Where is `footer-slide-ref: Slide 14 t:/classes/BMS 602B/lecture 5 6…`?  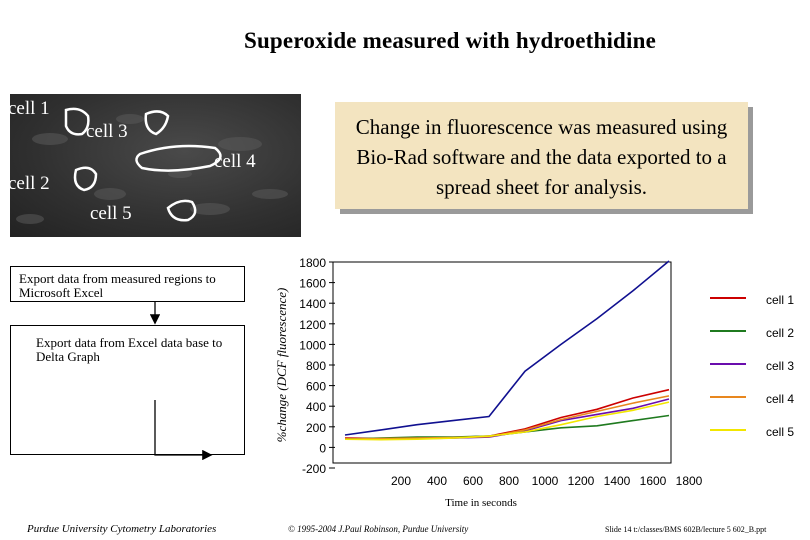 footer-slide-ref: Slide 14 t:/classes/BMS 602B/lecture 5 6… is located at coordinates (686, 529).